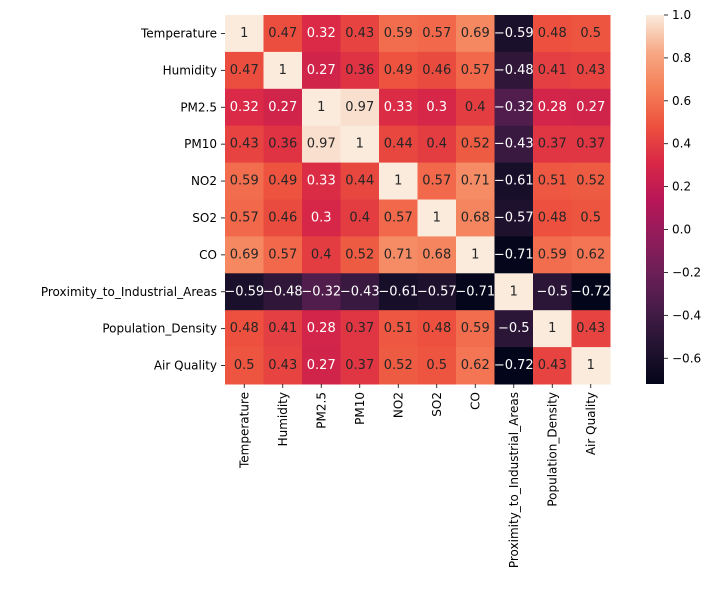 This screenshot has height=609, width=717. Describe the element at coordinates (681, 230) in the screenshot. I see `colorbar-tick-label: 0.0` at that location.